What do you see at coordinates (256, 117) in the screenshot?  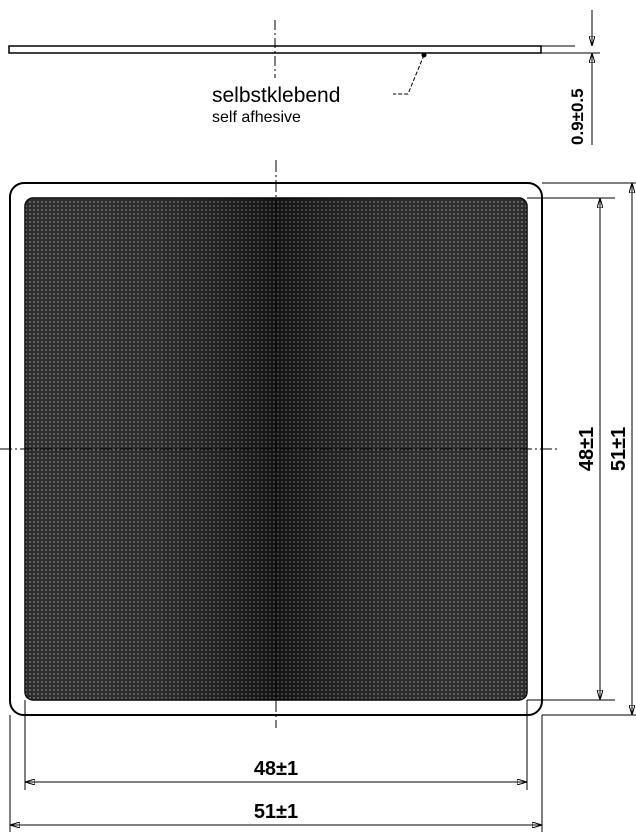 I see `adhesive-label-en: self afhesive` at bounding box center [256, 117].